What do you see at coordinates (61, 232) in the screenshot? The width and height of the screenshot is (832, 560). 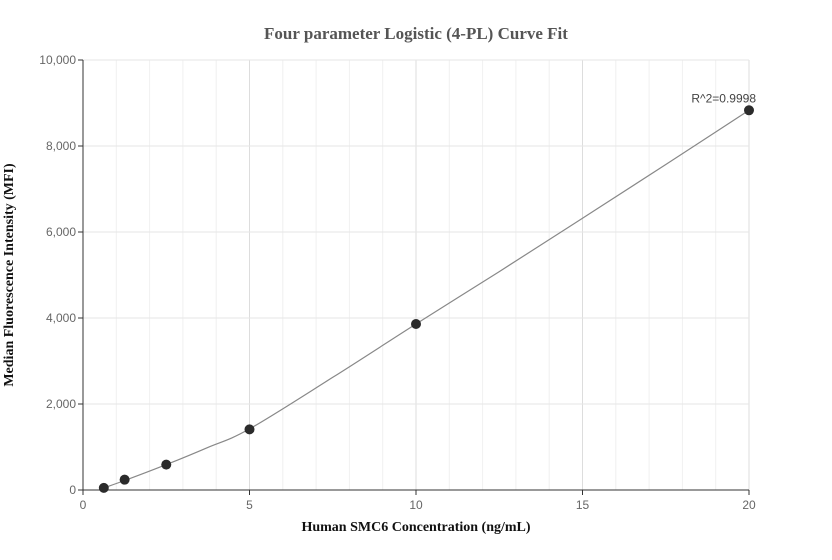 I see `y-tick-label: 6,000` at bounding box center [61, 232].